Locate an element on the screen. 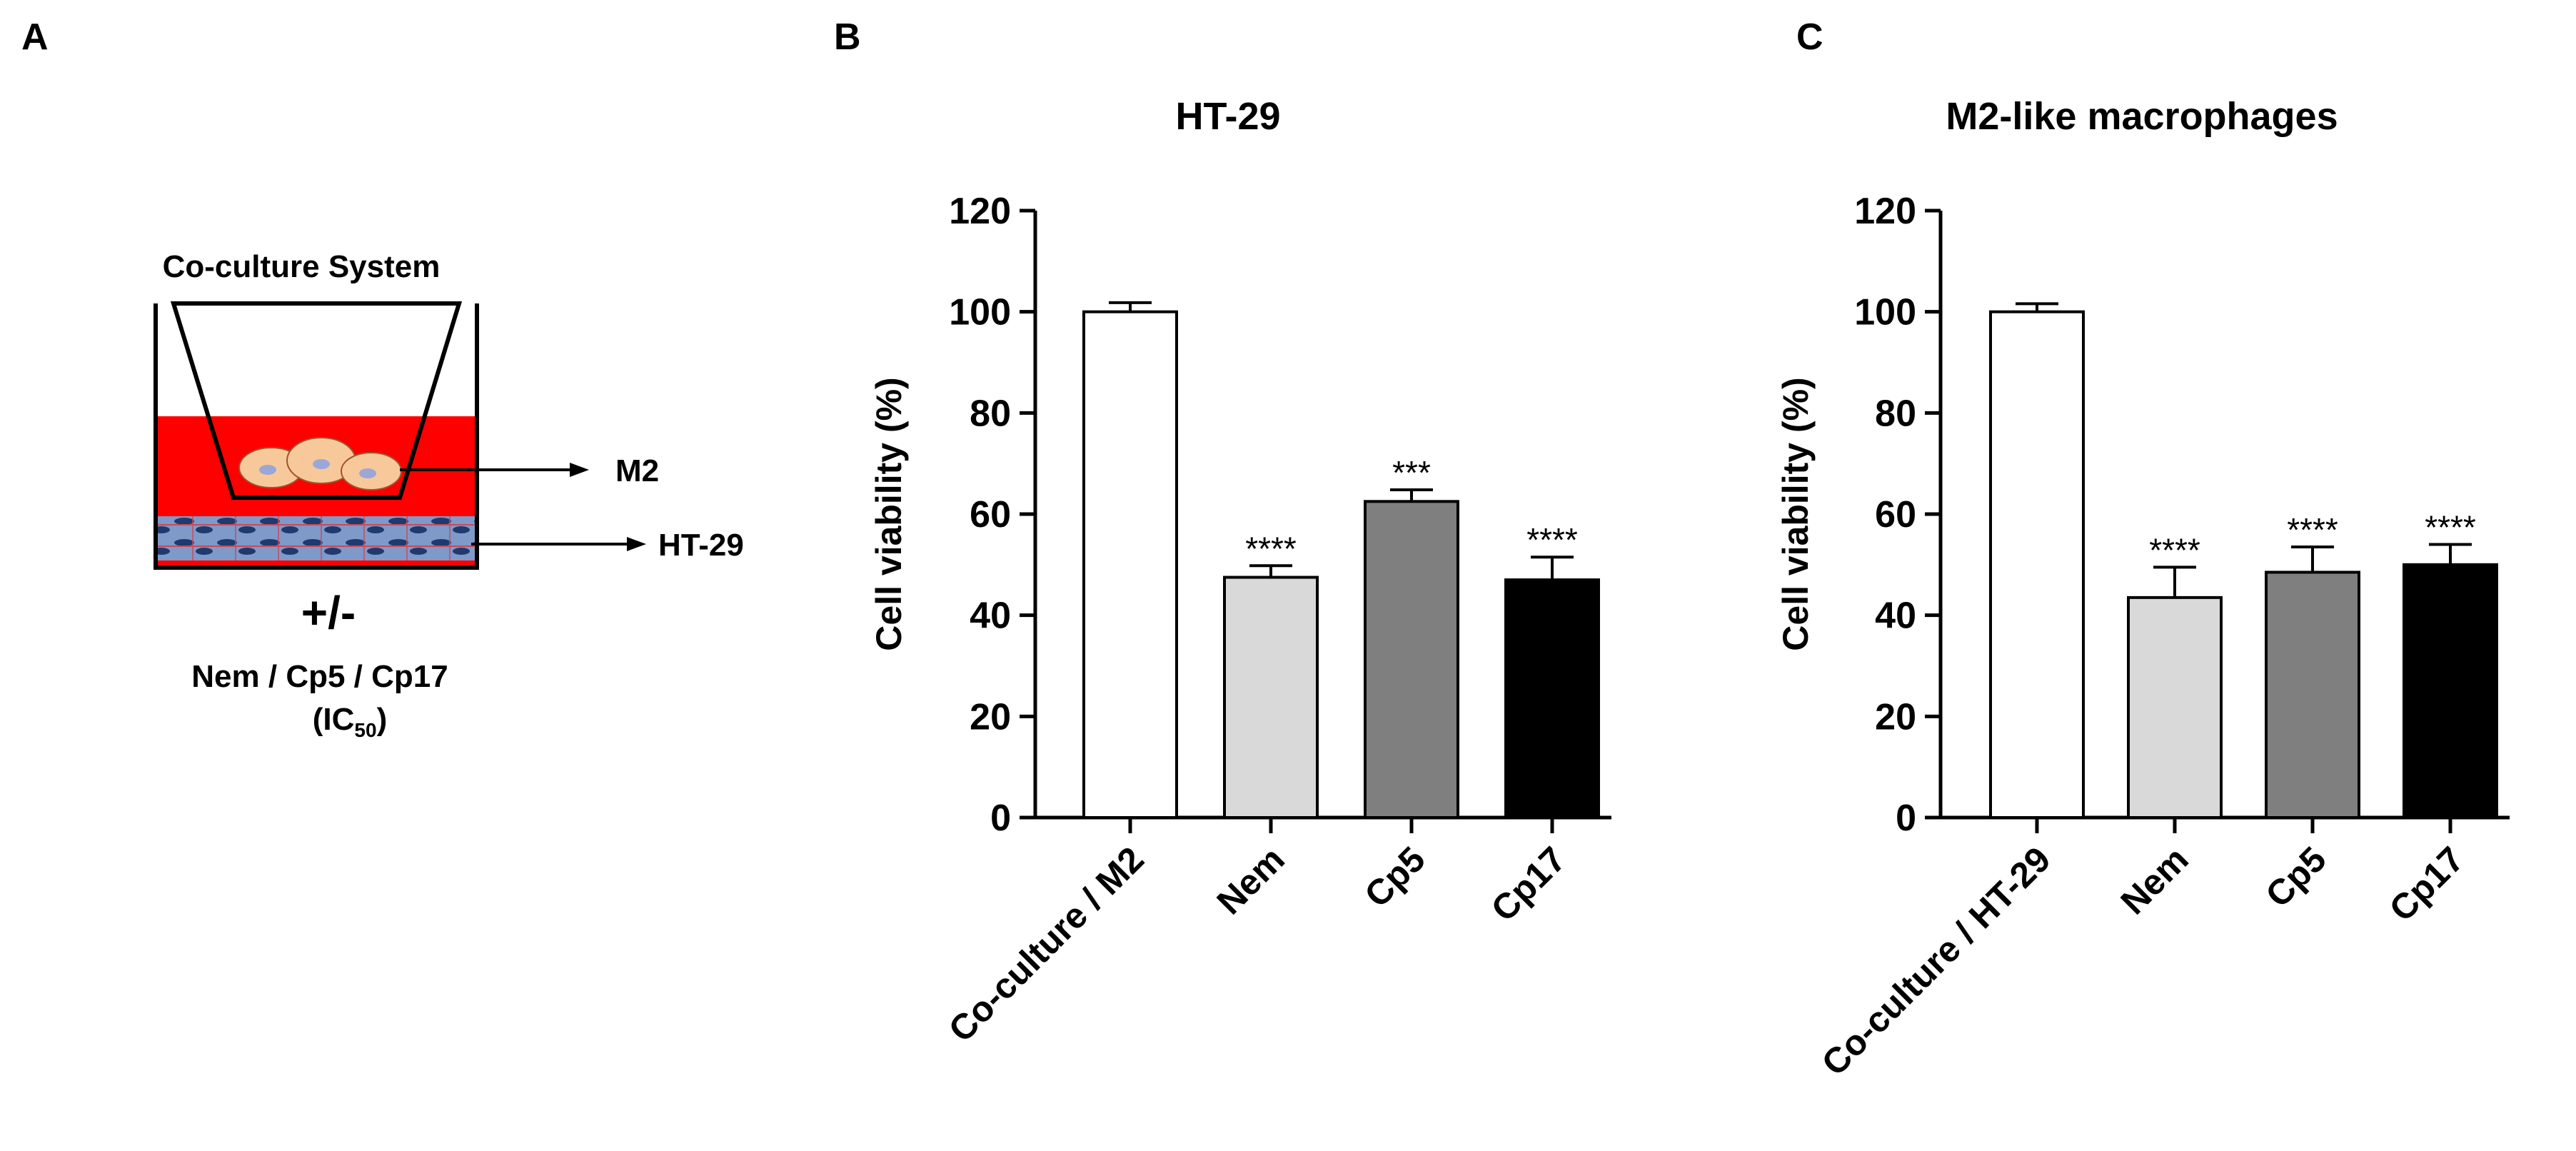  label-m2: M2 is located at coordinates (637, 470).